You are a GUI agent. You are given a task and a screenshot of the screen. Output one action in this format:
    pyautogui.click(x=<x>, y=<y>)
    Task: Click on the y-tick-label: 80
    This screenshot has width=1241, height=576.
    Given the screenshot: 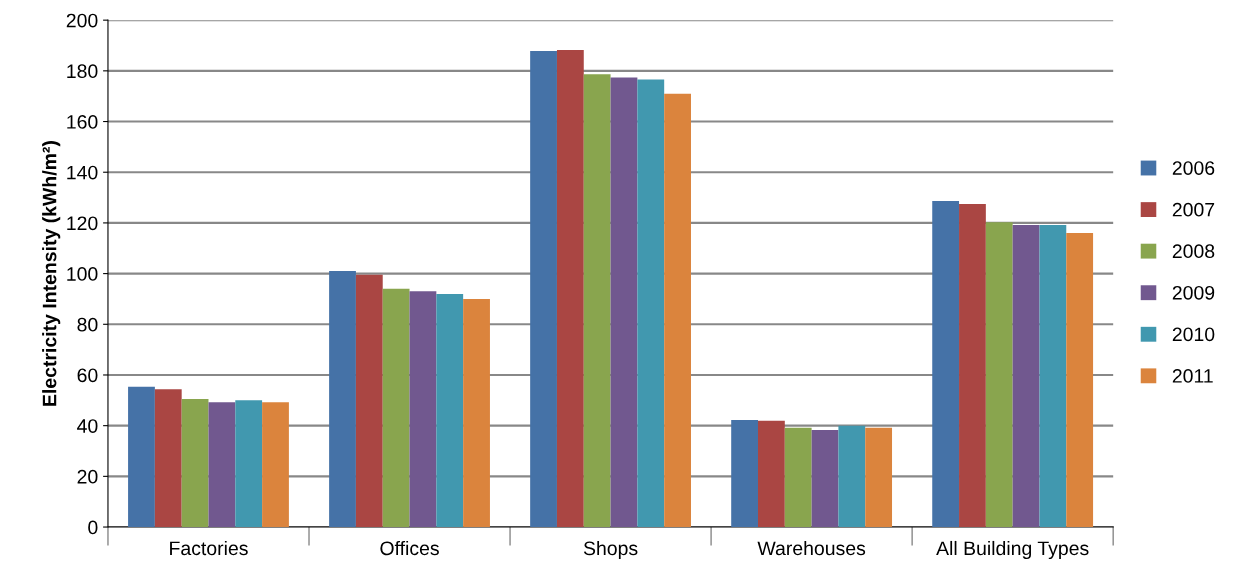 What is the action you would take?
    pyautogui.click(x=87, y=324)
    